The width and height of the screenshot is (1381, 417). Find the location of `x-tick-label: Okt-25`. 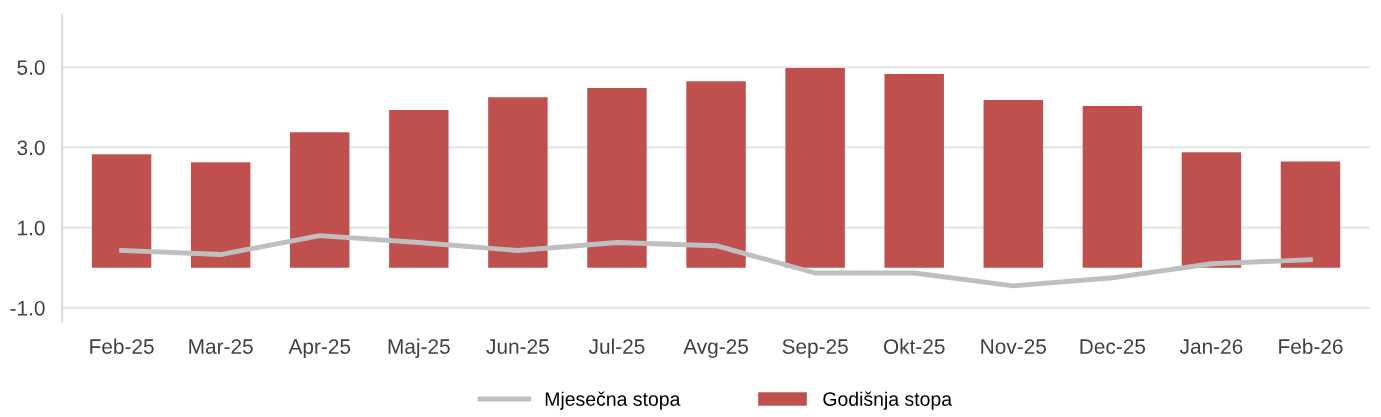

x-tick-label: Okt-25 is located at coordinates (914, 346).